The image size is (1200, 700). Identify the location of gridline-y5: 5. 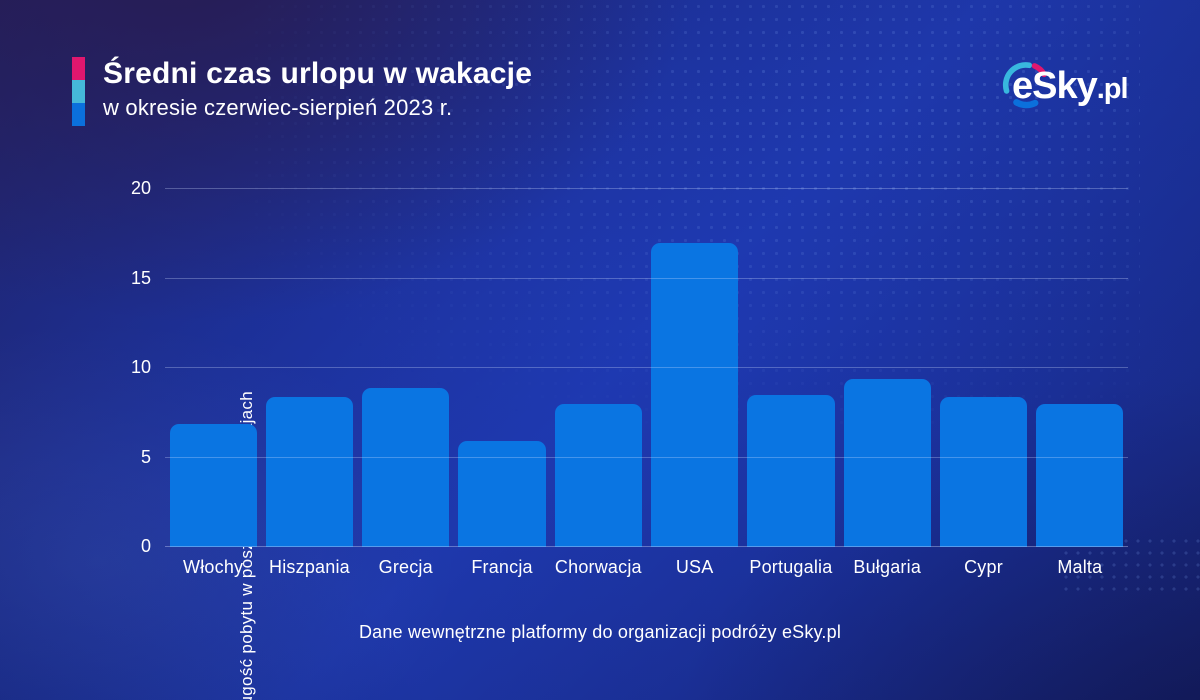
(634, 457).